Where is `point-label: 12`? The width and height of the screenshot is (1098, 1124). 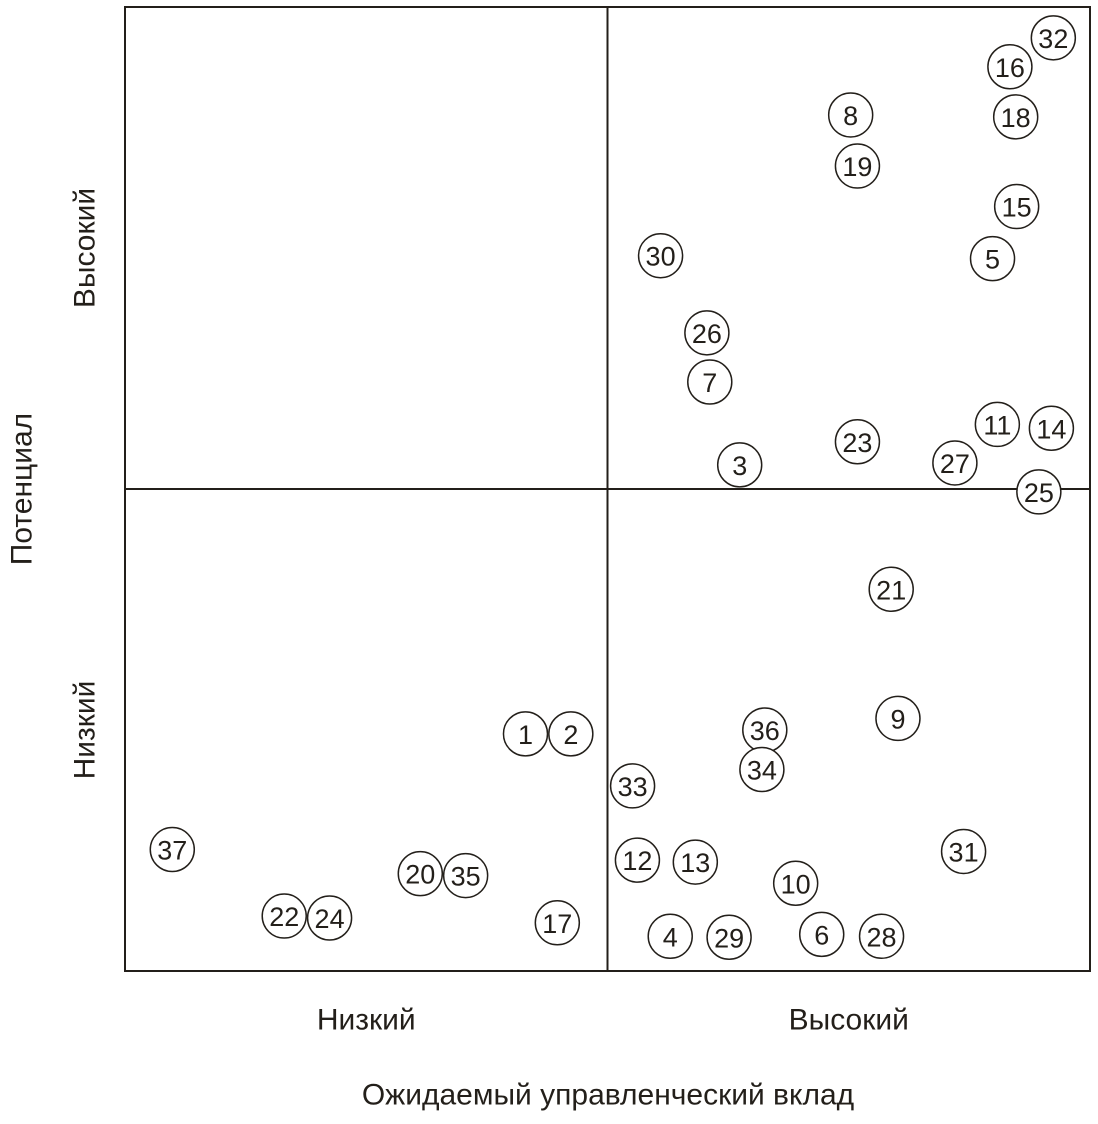
point-label: 12 is located at coordinates (637, 861).